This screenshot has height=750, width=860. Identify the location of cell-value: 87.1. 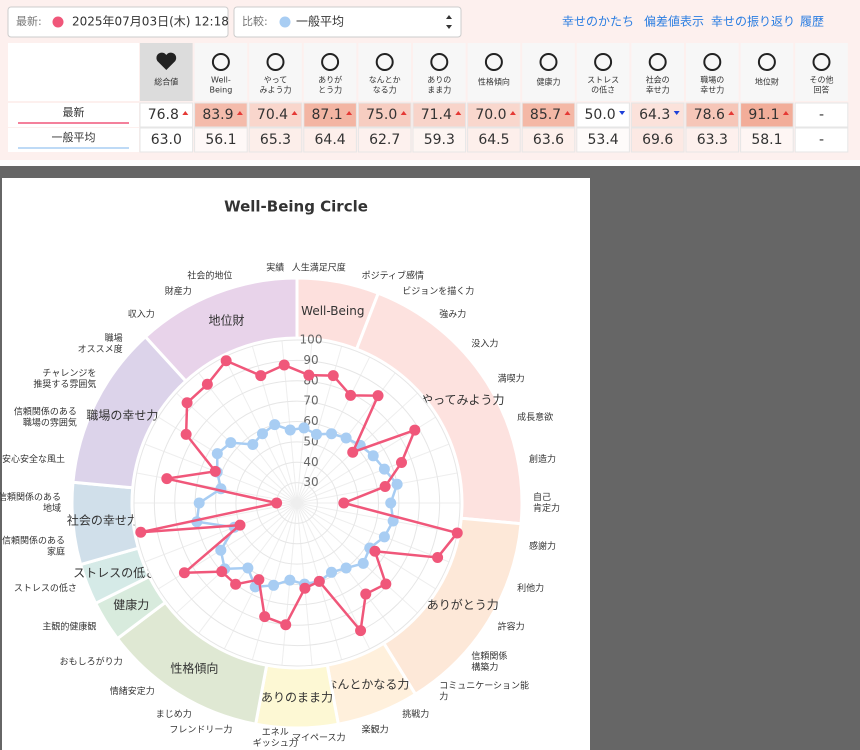
(327, 115).